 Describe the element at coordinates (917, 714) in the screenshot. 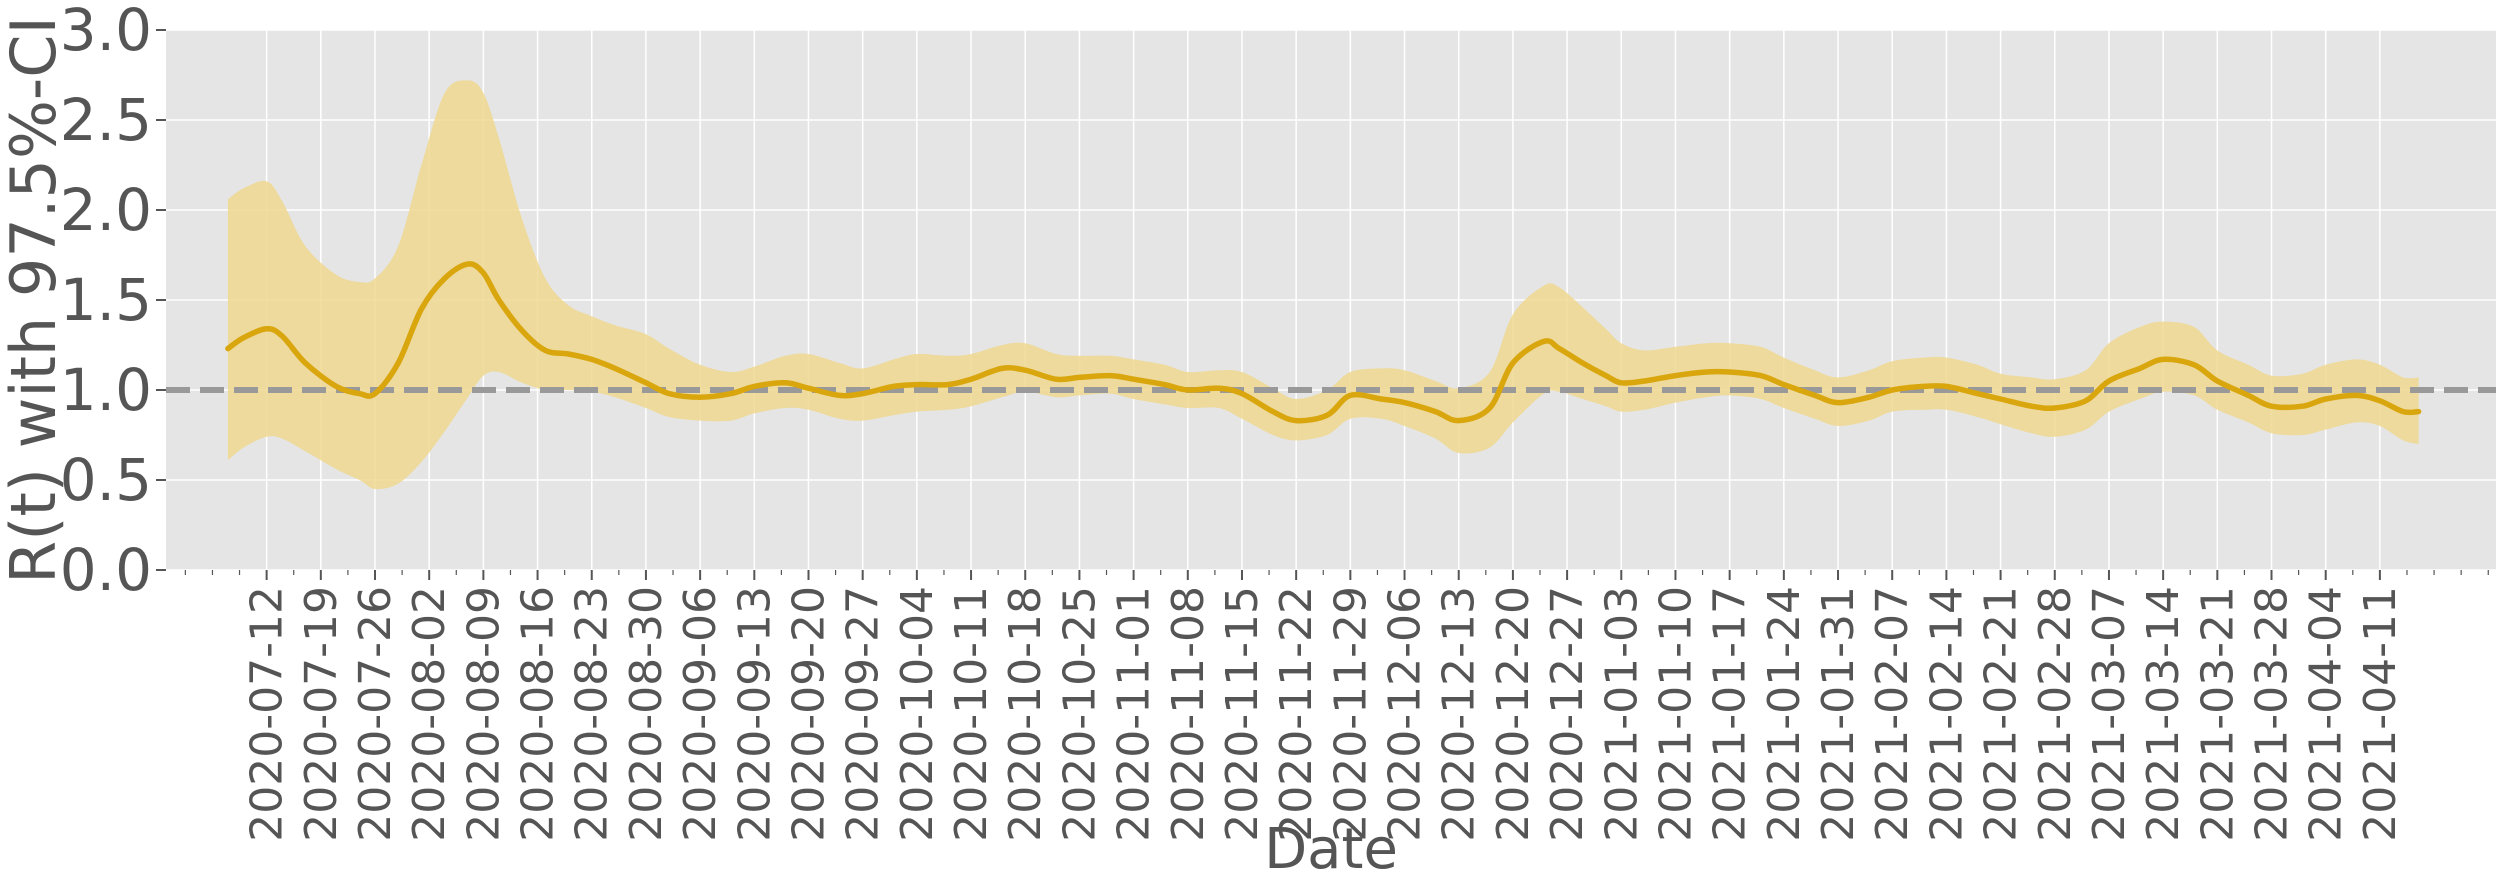

I see `x-tick-label: 2020-10-04` at that location.